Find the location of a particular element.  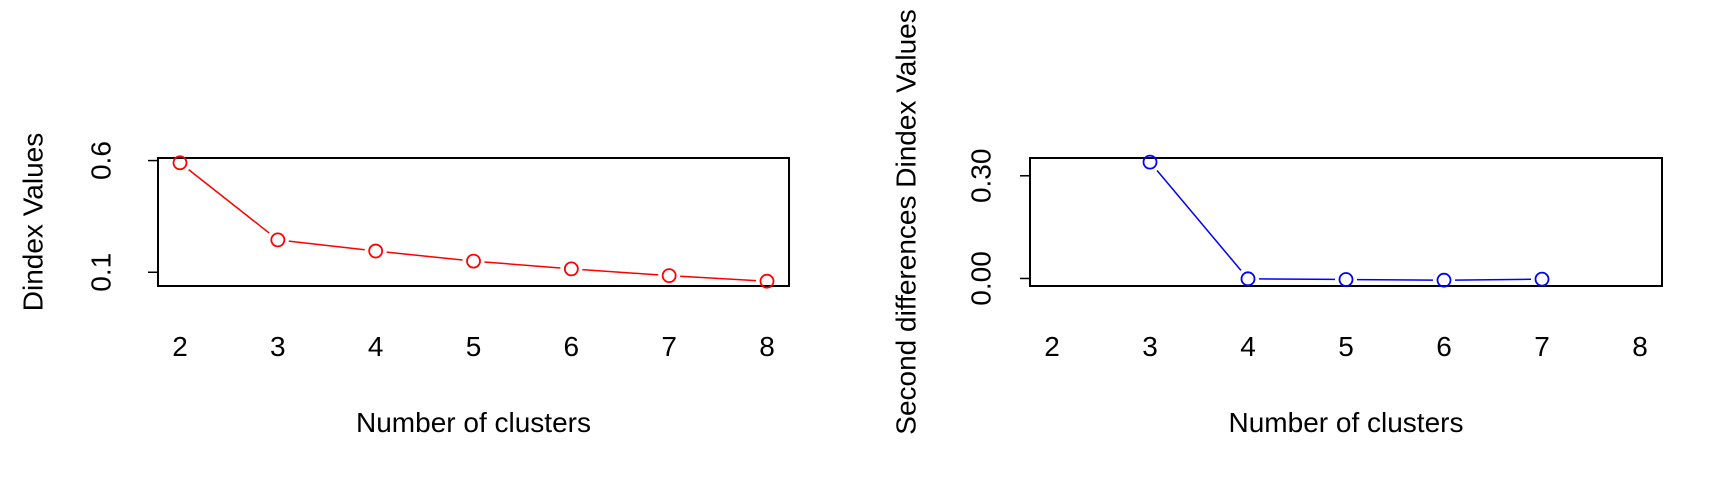

y-tick-label: 0.00 is located at coordinates (980, 278).